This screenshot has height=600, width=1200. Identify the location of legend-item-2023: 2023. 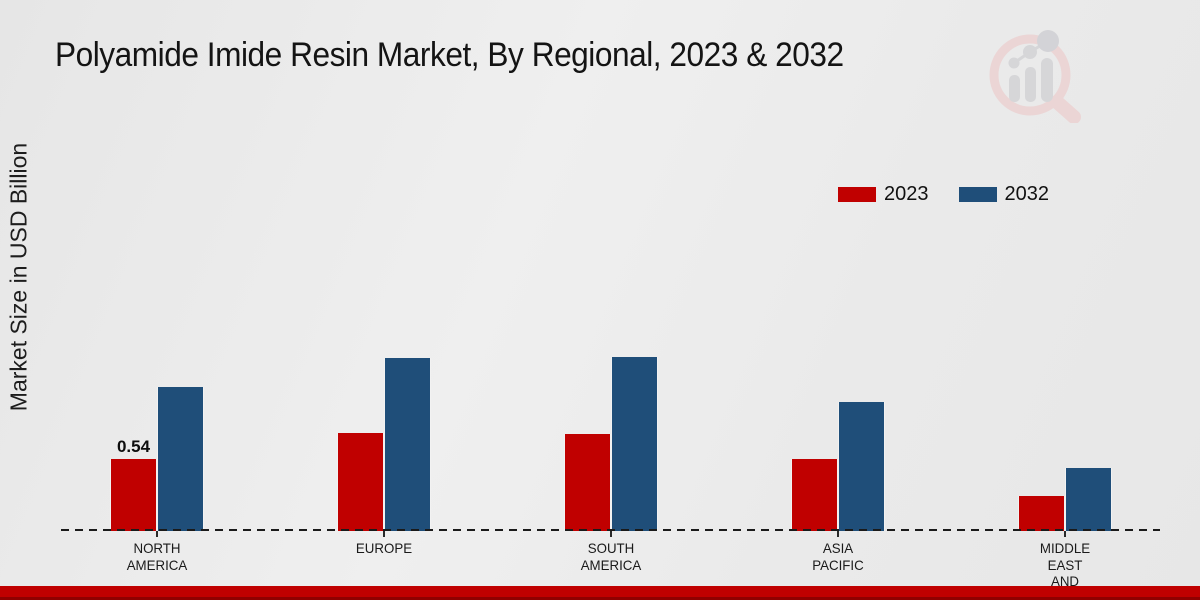
(883, 194).